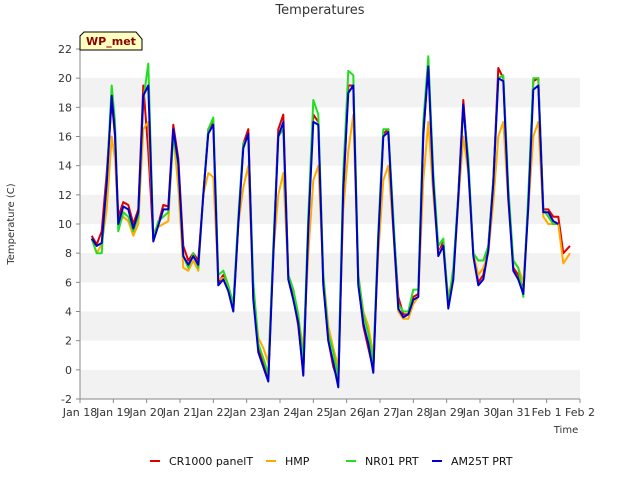 This screenshot has height=480, width=640. Describe the element at coordinates (68, 370) in the screenshot. I see `y-tick-label: 0` at that location.